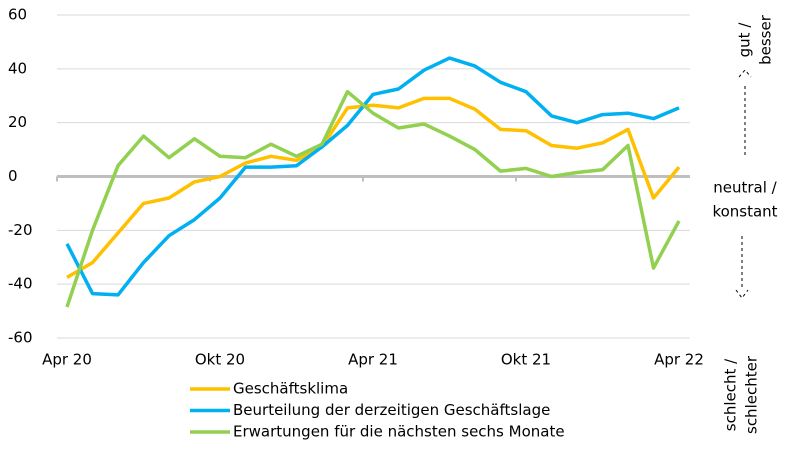 The width and height of the screenshot is (786, 452). I want to click on y-tick-label: 20, so click(17, 122).